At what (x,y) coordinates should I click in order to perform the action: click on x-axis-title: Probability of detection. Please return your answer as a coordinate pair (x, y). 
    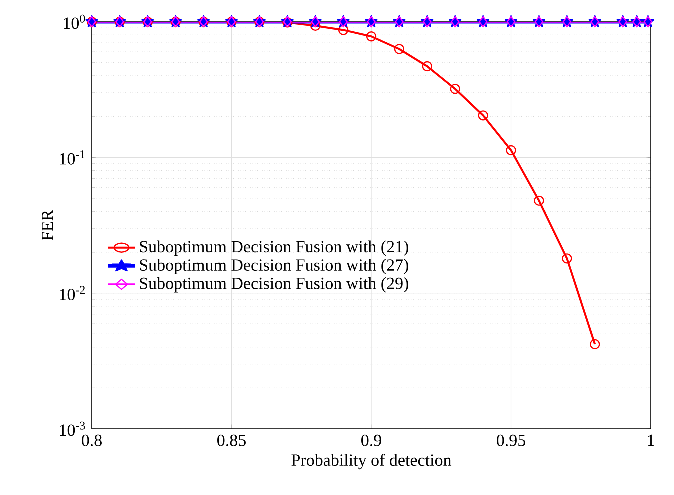
    Looking at the image, I should click on (372, 462).